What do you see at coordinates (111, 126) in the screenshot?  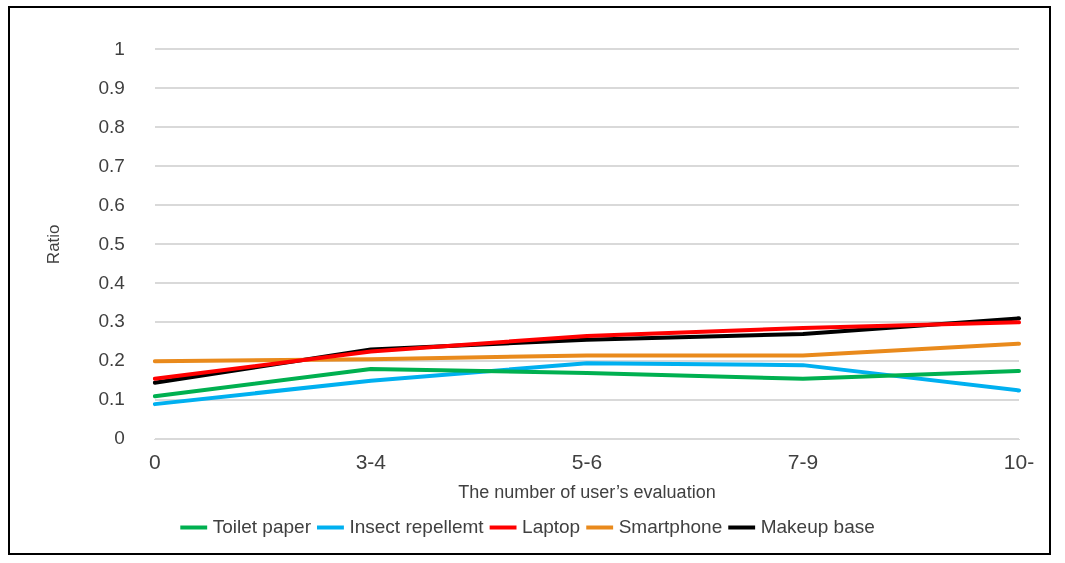 I see `y-tick-label: 0.8` at bounding box center [111, 126].